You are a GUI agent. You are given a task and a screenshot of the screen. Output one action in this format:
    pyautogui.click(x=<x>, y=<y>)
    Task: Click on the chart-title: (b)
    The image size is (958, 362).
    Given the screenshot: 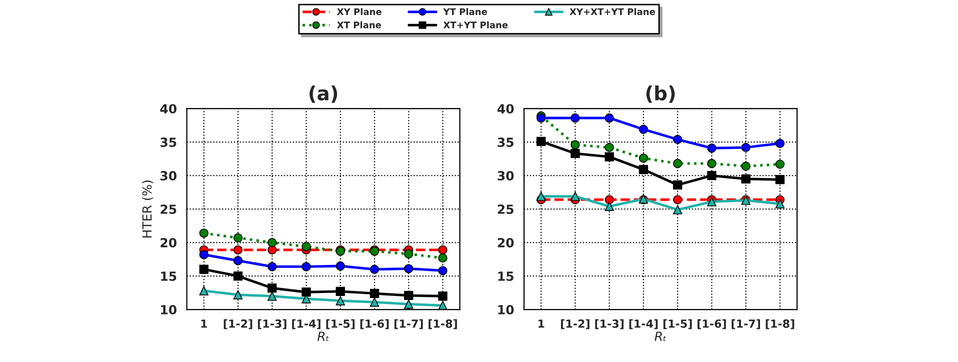 What is the action you would take?
    pyautogui.click(x=660, y=94)
    